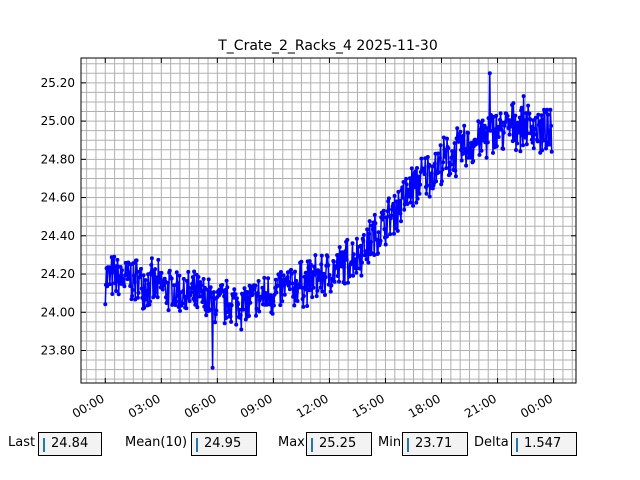 This screenshot has height=480, width=640. What do you see at coordinates (144, 405) in the screenshot?
I see `x-tick-label: 03:00` at bounding box center [144, 405].